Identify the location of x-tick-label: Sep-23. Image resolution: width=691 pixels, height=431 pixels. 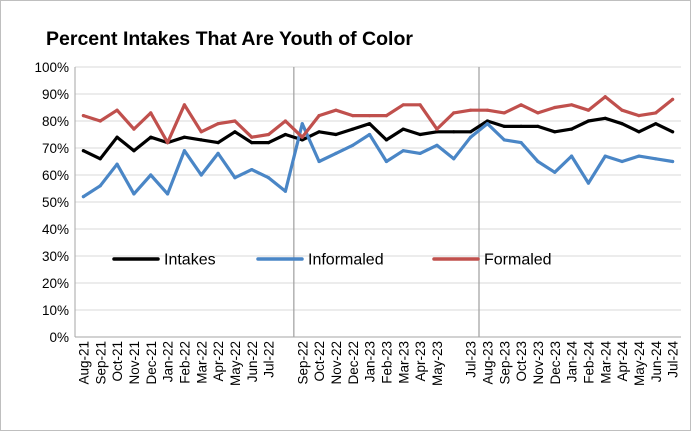
(504, 363).